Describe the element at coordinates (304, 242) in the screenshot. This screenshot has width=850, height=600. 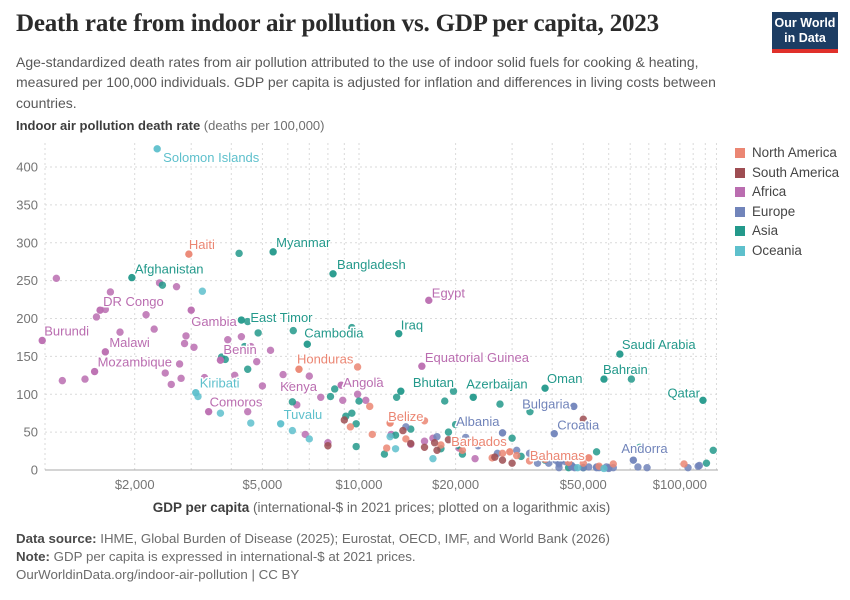
I see `country-label-myanmar: Myanmar` at that location.